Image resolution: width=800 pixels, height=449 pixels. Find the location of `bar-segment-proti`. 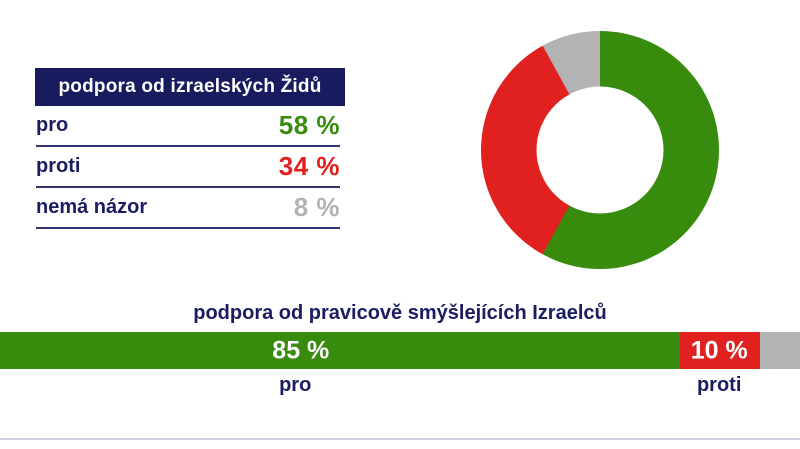

bar-segment-proti is located at coordinates (720, 350).